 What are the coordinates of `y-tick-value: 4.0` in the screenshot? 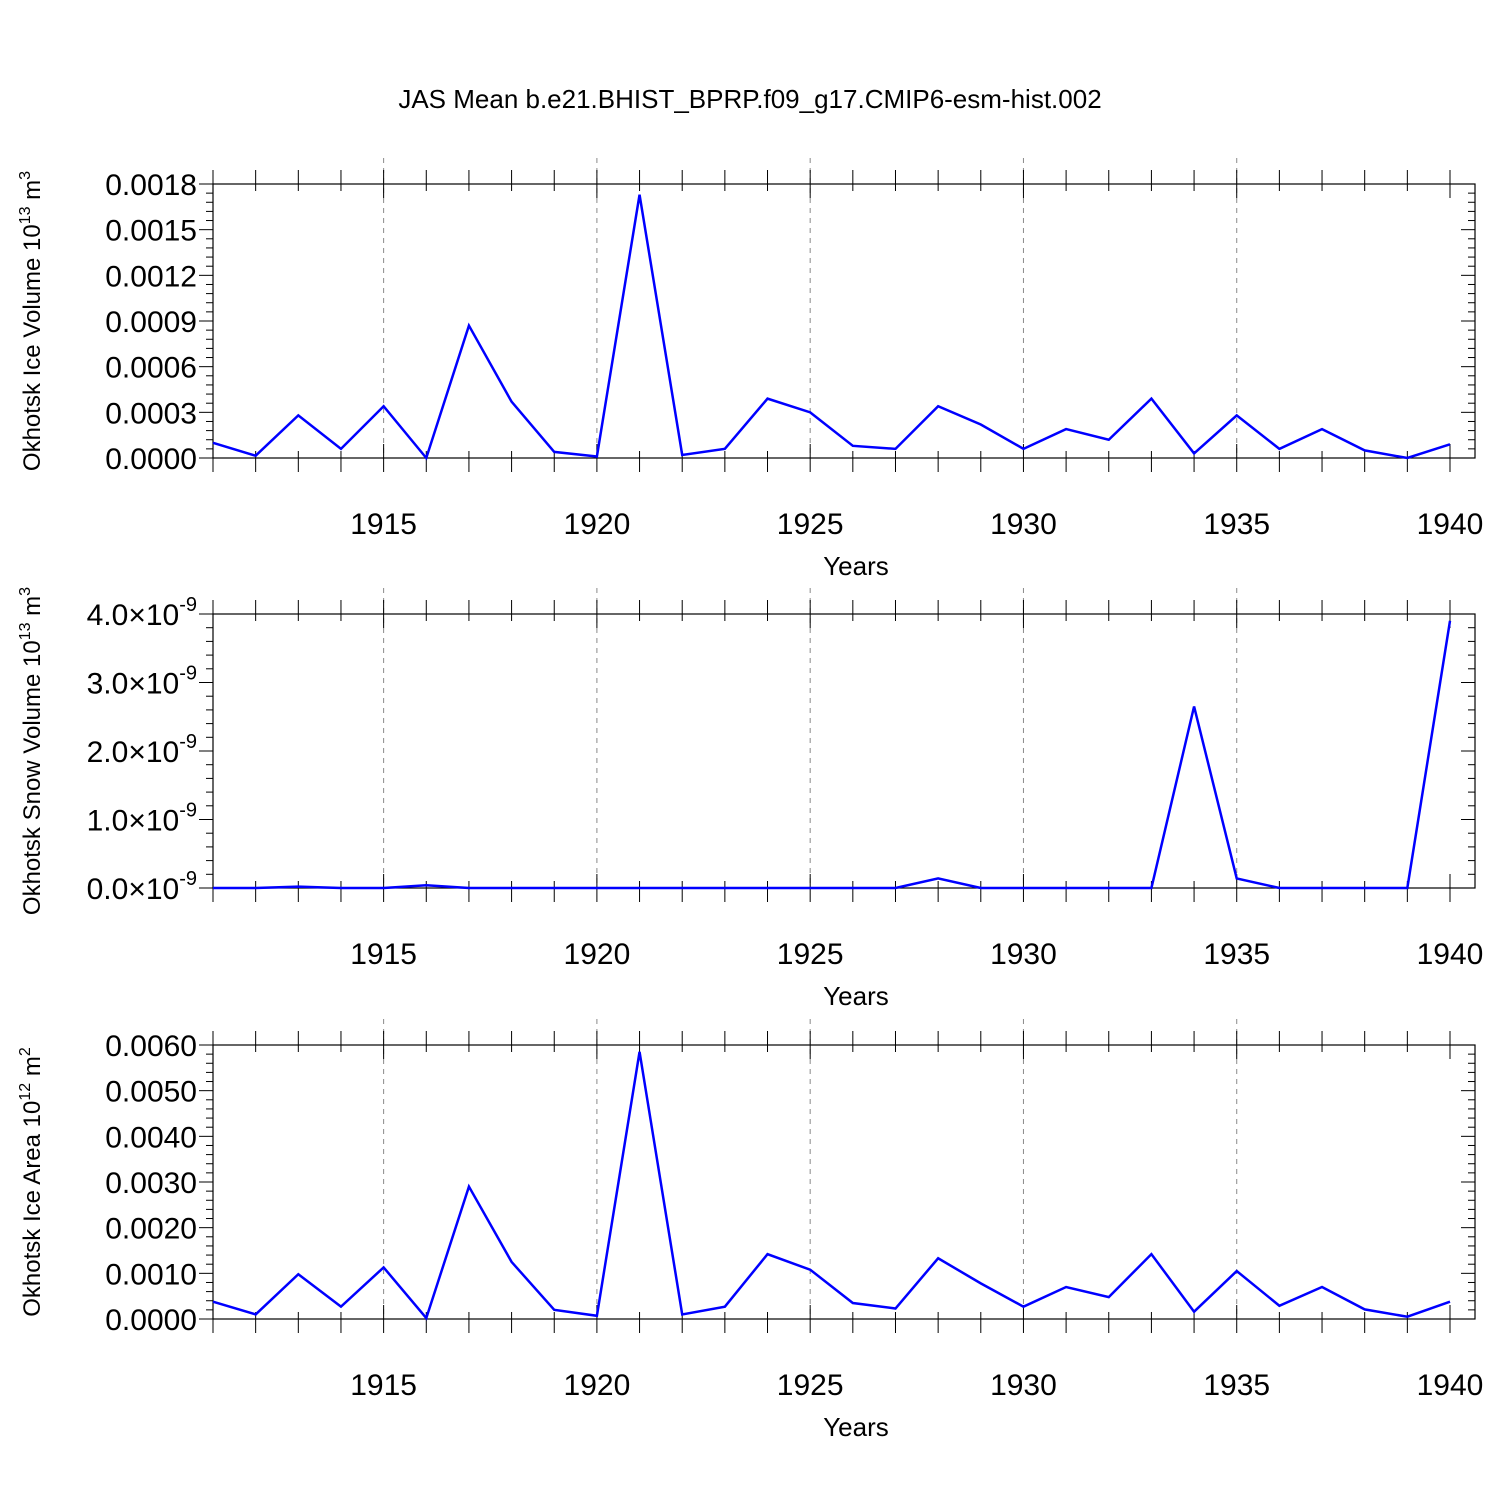 It's located at (108, 615).